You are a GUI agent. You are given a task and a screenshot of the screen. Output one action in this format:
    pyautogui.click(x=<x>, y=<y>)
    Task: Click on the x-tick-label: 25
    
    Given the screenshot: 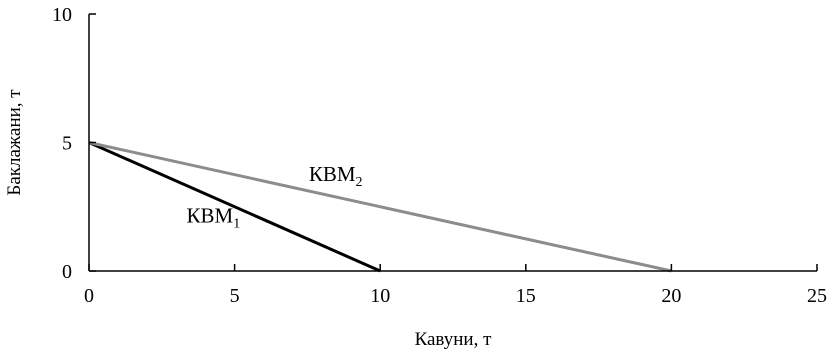 What is the action you would take?
    pyautogui.click(x=817, y=296)
    